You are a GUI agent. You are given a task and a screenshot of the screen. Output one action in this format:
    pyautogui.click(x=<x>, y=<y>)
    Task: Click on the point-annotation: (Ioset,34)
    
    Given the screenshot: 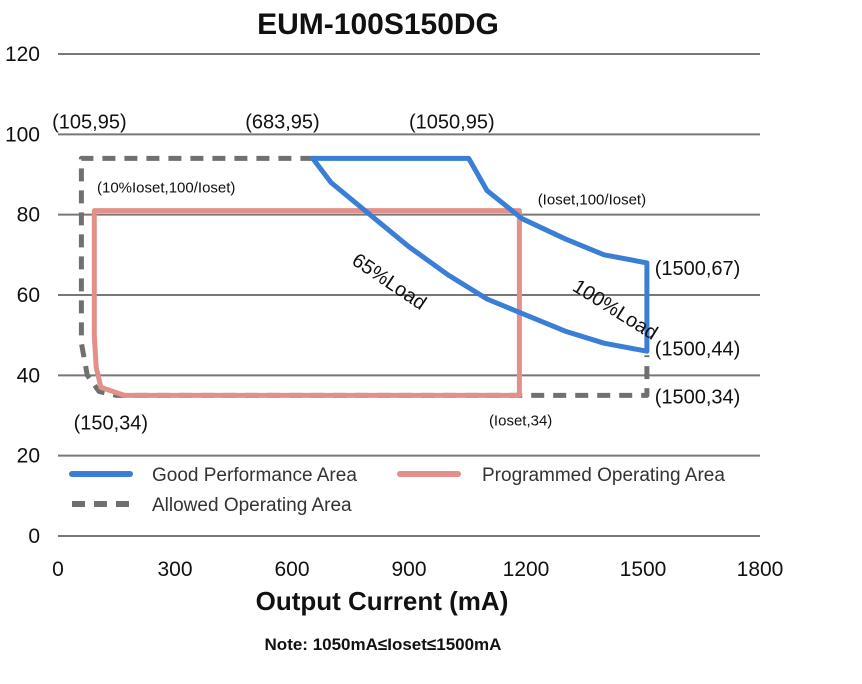 What is the action you would take?
    pyautogui.click(x=520, y=421)
    